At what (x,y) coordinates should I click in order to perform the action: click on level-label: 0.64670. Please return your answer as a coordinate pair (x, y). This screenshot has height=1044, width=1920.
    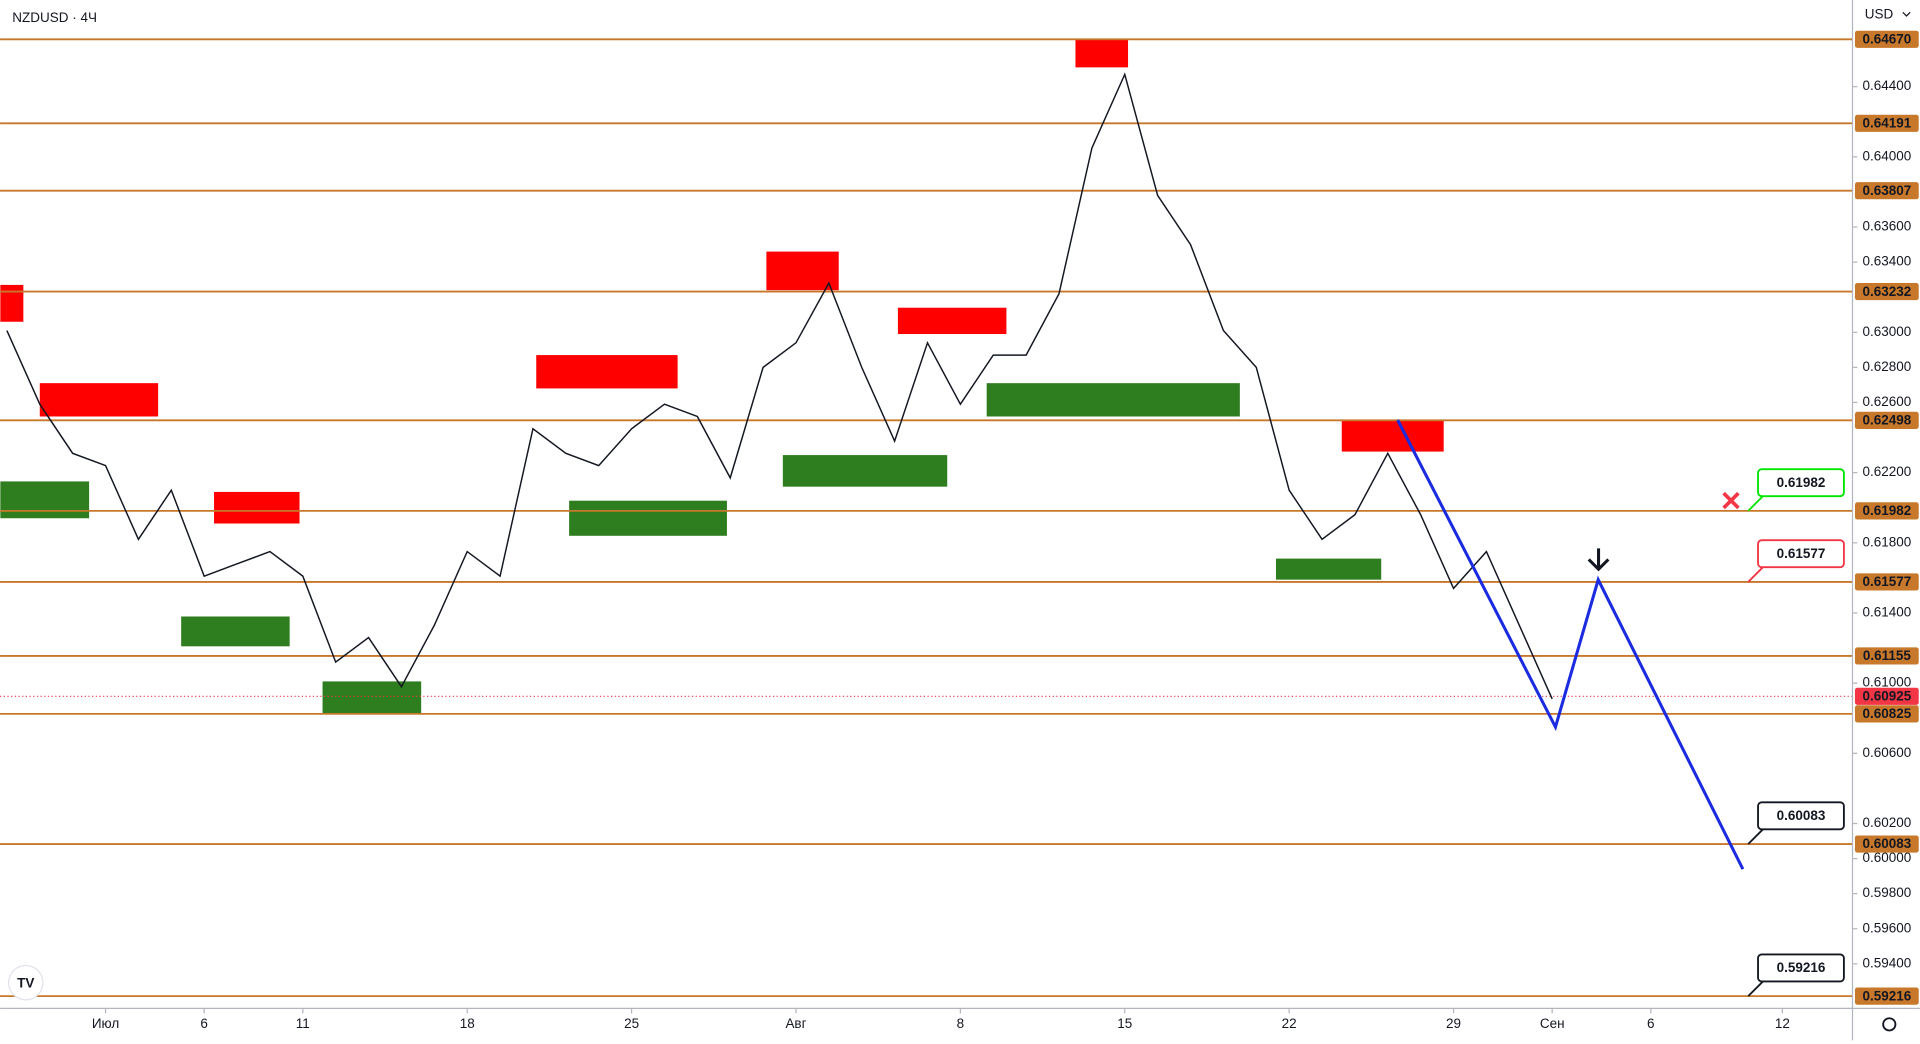
    Looking at the image, I should click on (1886, 38).